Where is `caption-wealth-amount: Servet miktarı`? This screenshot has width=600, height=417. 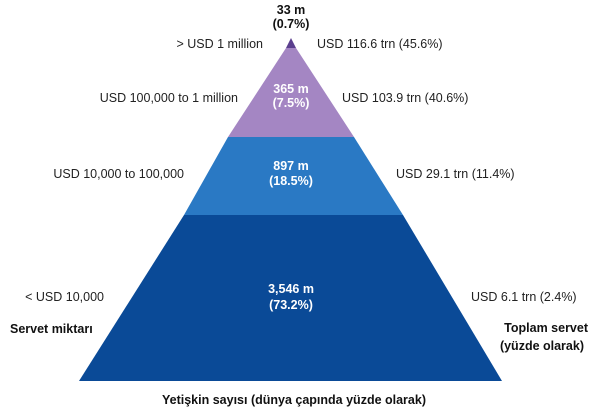 caption-wealth-amount: Servet miktarı is located at coordinates (51, 329).